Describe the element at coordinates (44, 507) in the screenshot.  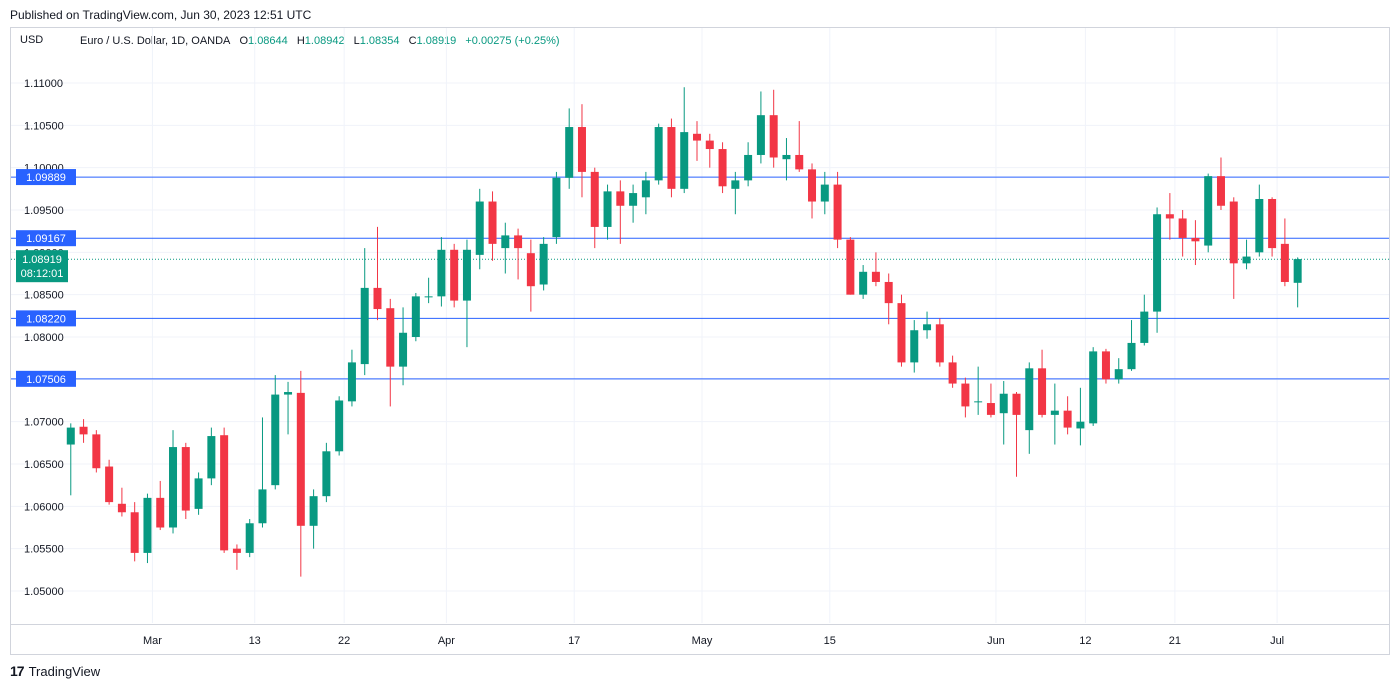
I see `y-tick-label: 1.06000` at that location.